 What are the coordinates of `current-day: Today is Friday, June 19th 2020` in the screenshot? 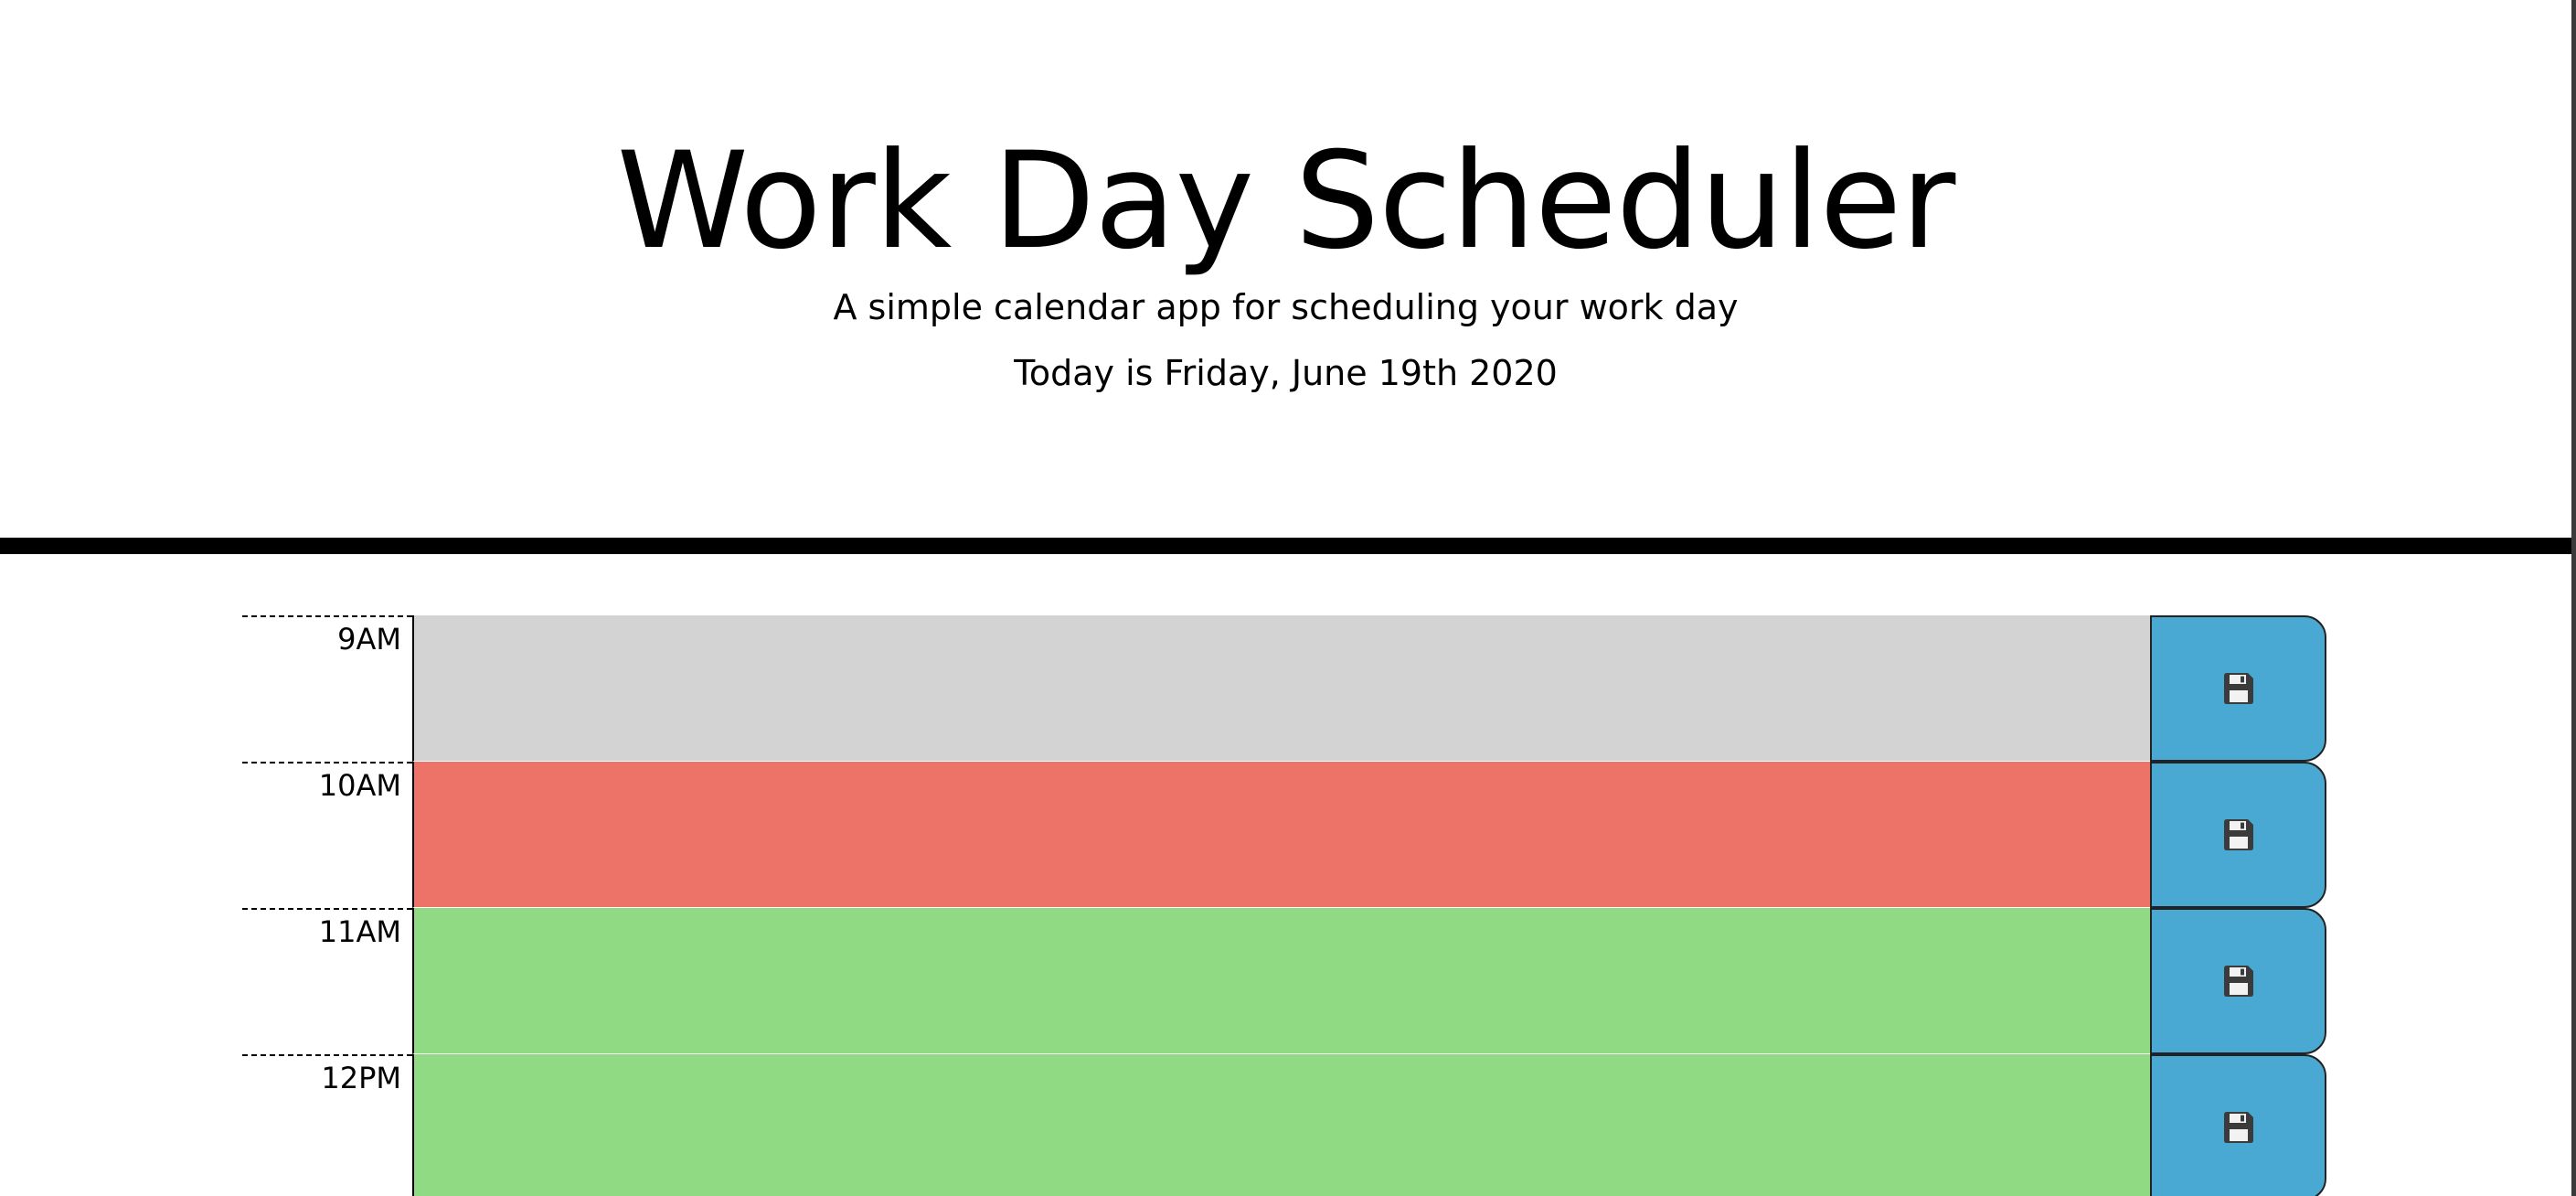 It's located at (1286, 373).